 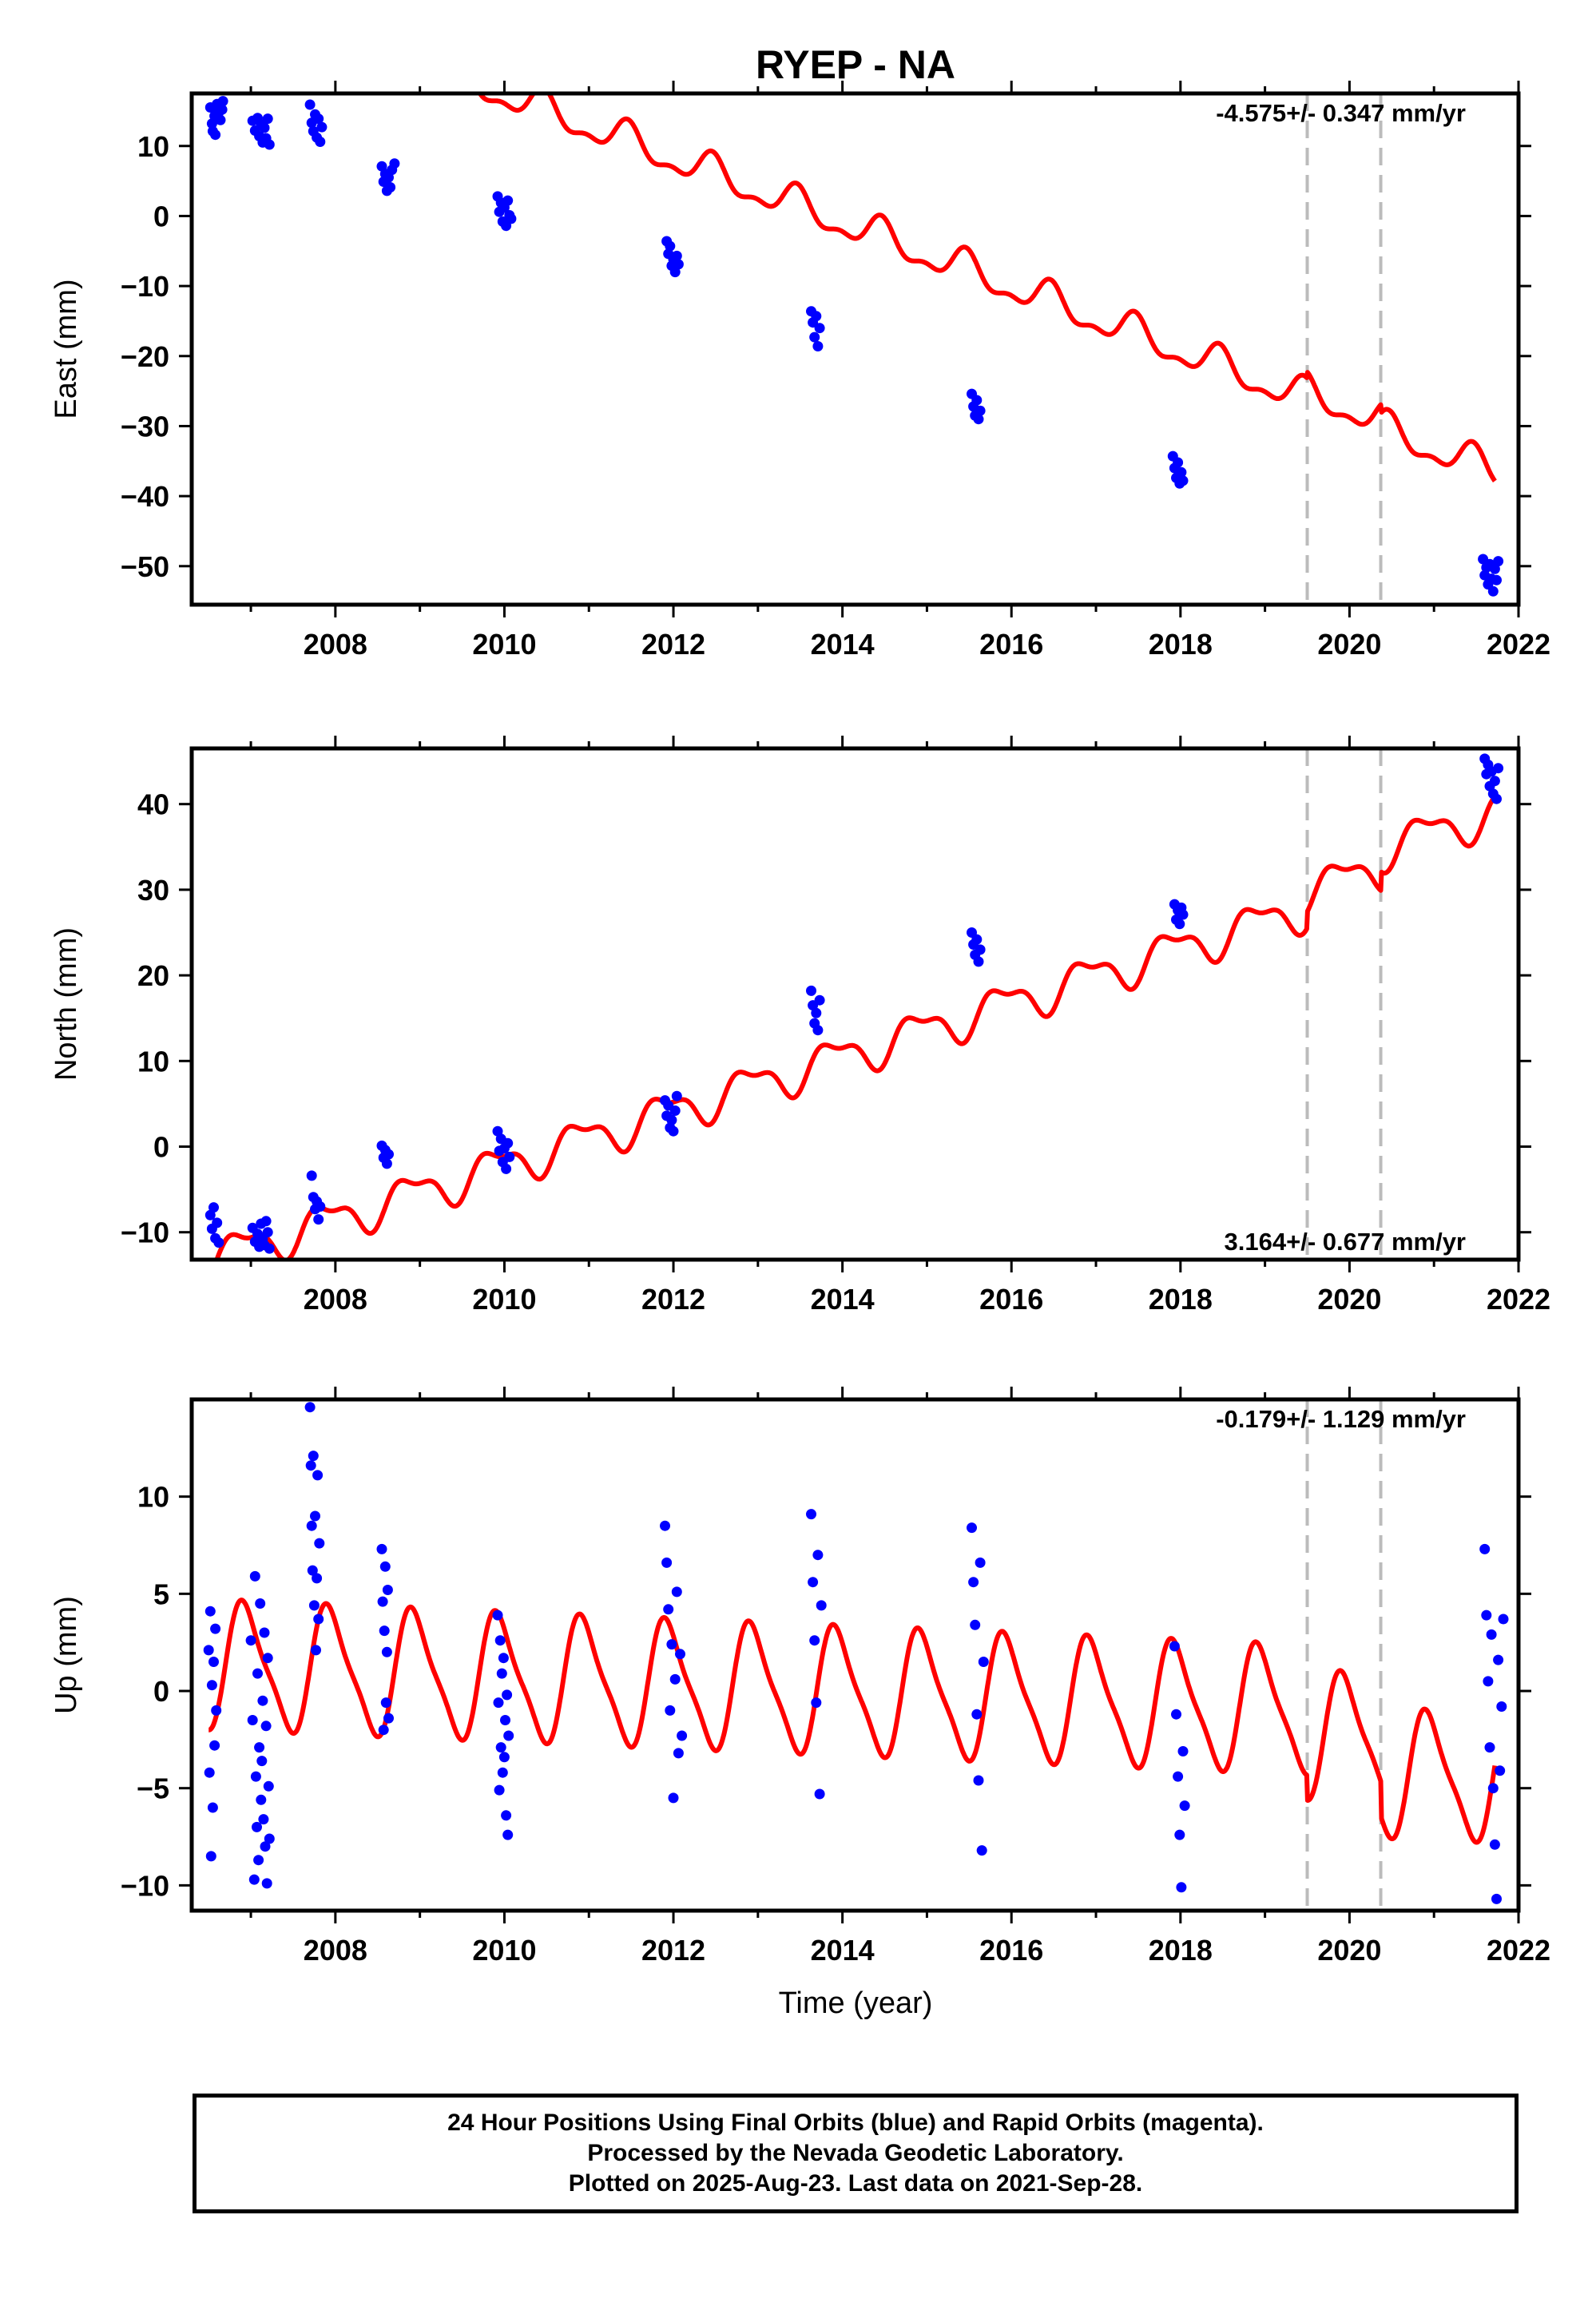 I want to click on y-tick-label: 0, so click(x=161, y=216).